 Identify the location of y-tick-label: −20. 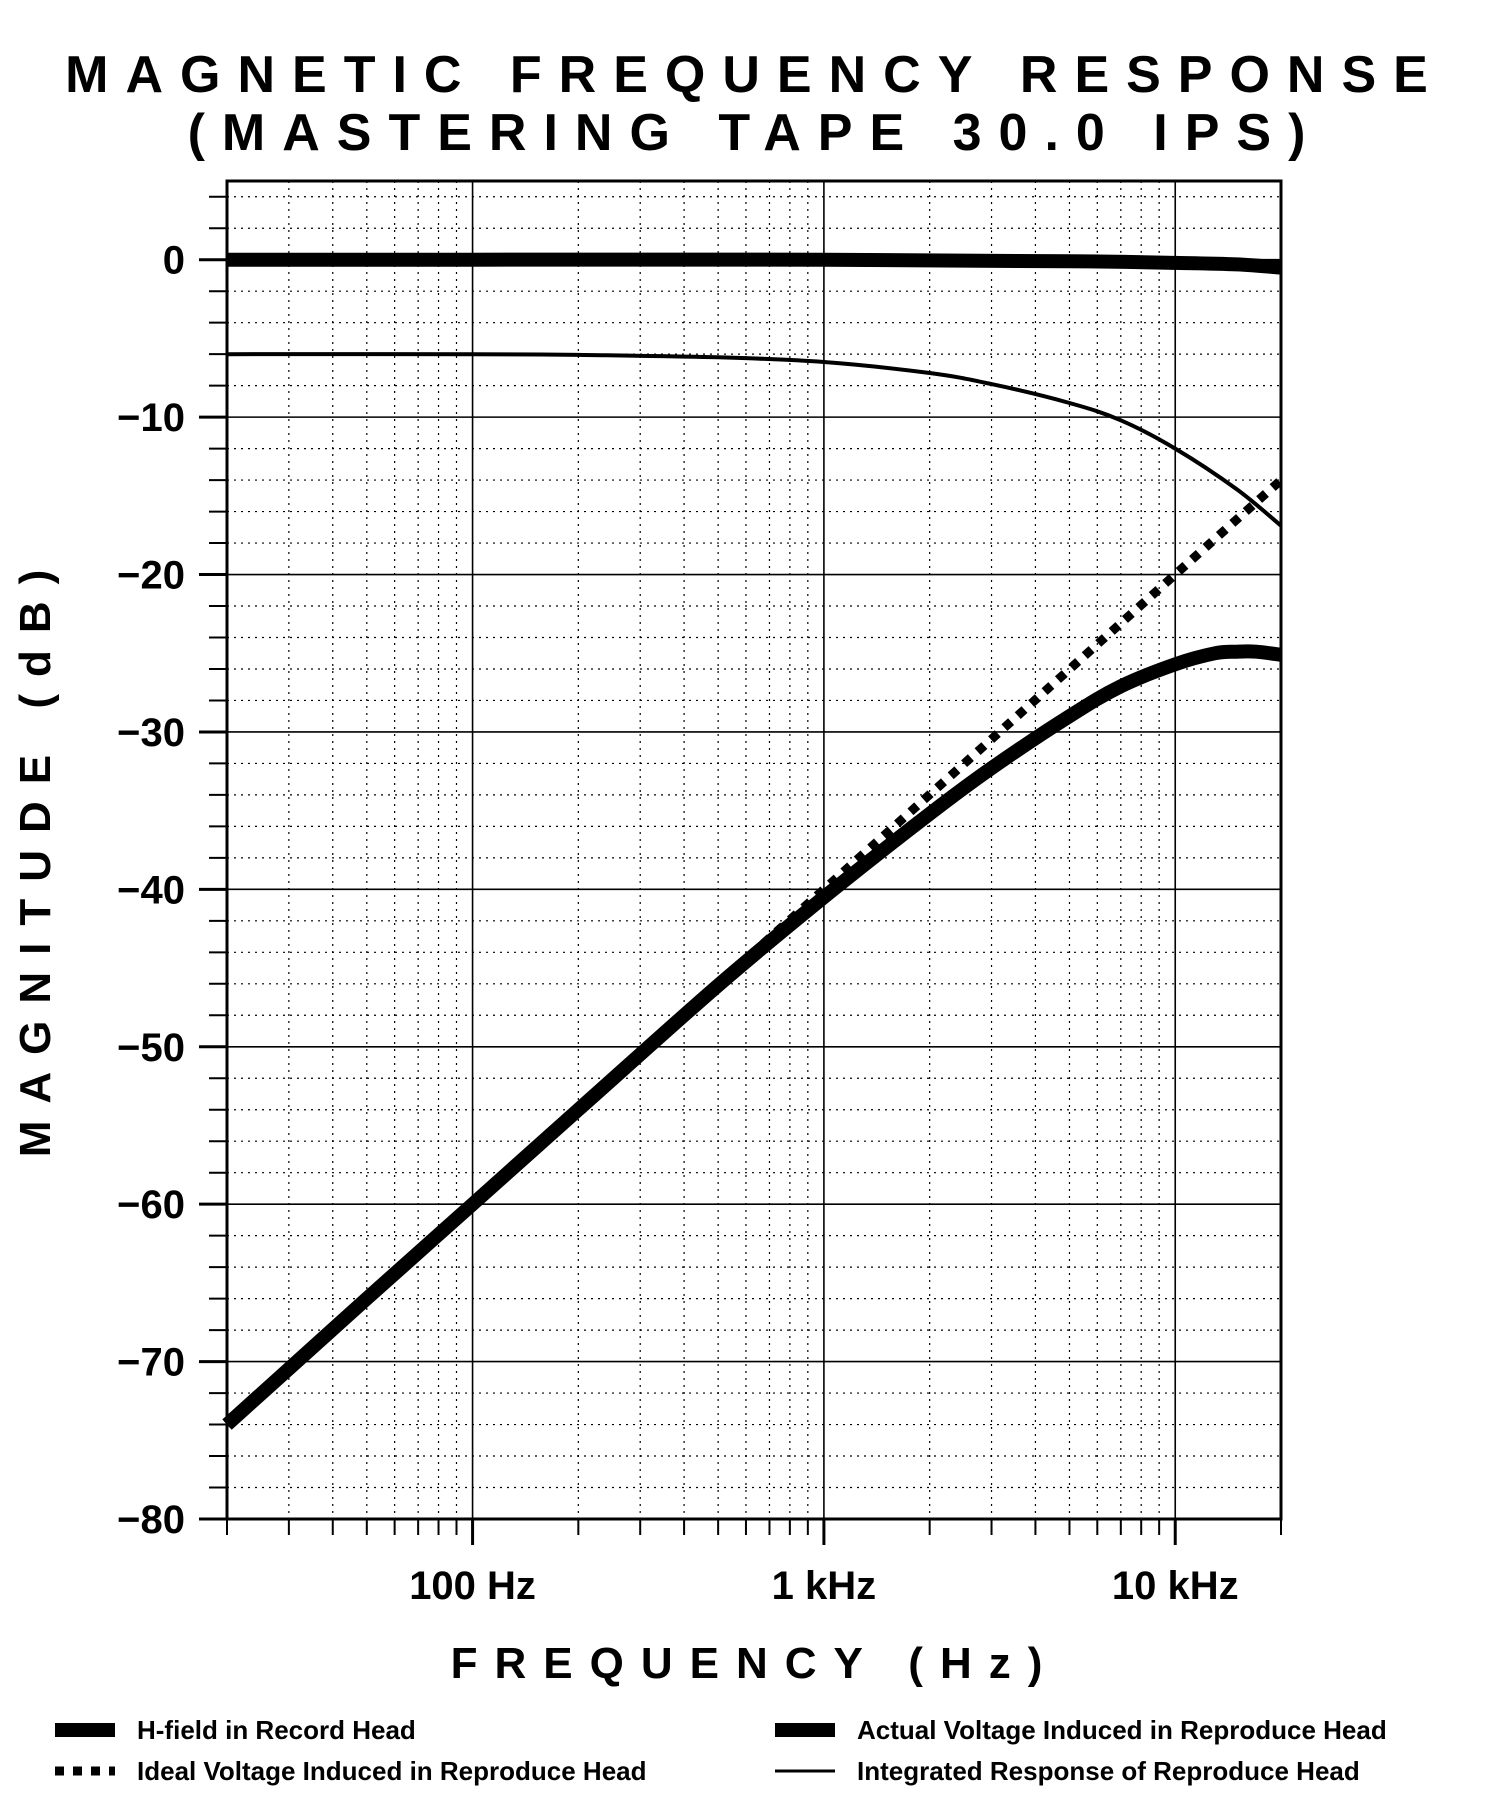
(151, 576).